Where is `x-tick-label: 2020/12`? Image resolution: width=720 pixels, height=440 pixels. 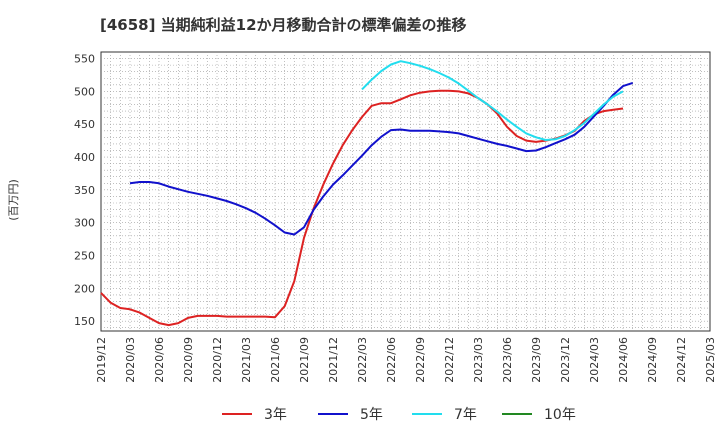
x-tick-label: 2020/12 is located at coordinates (217, 360).